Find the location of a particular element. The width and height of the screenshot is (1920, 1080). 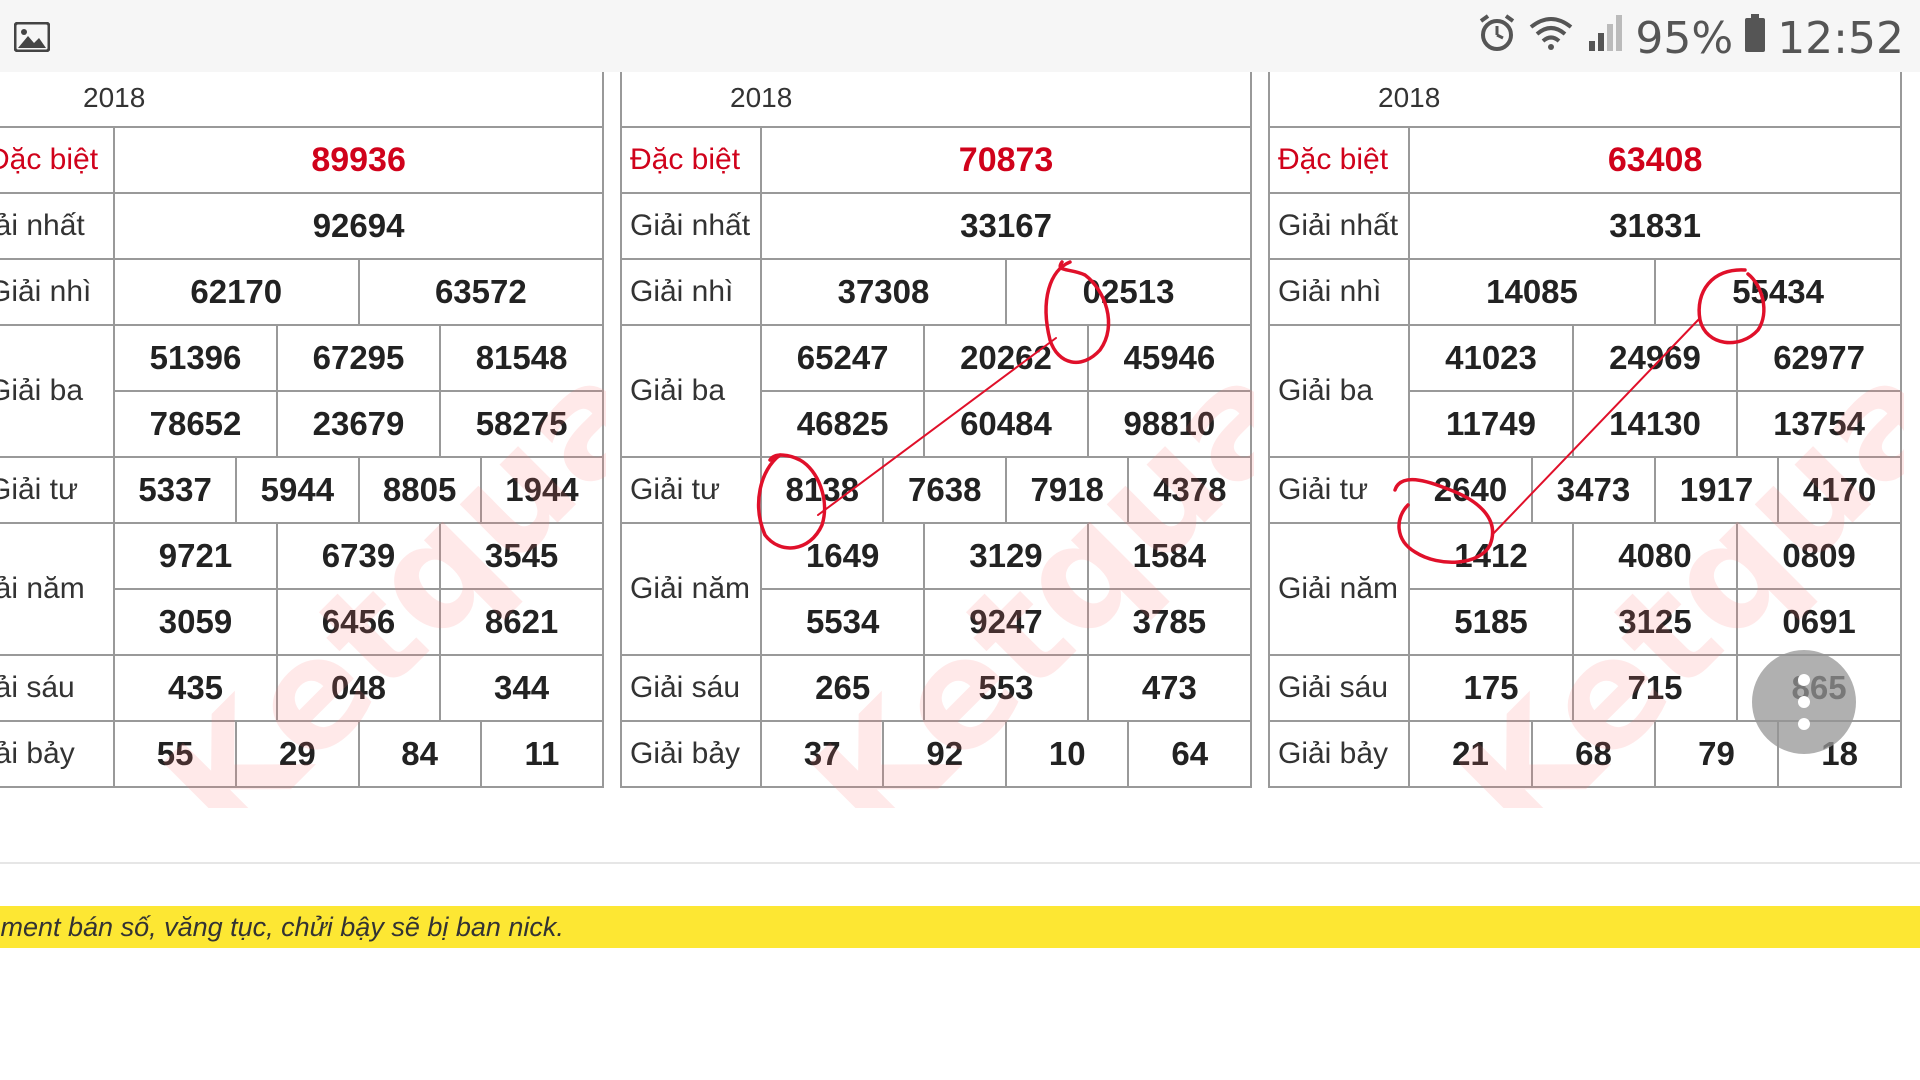

table-row: 5185 3125 0691 is located at coordinates (1586, 622).